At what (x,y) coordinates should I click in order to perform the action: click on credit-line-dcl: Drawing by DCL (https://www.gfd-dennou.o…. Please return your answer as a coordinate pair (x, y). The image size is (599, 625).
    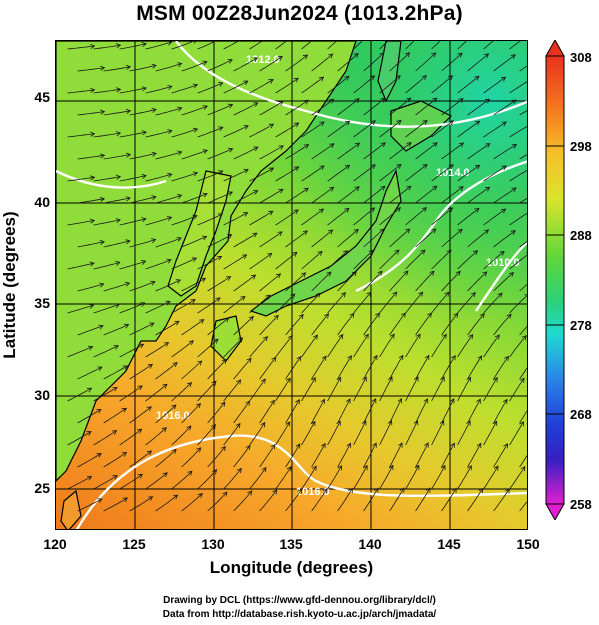
    Looking at the image, I should click on (299, 600).